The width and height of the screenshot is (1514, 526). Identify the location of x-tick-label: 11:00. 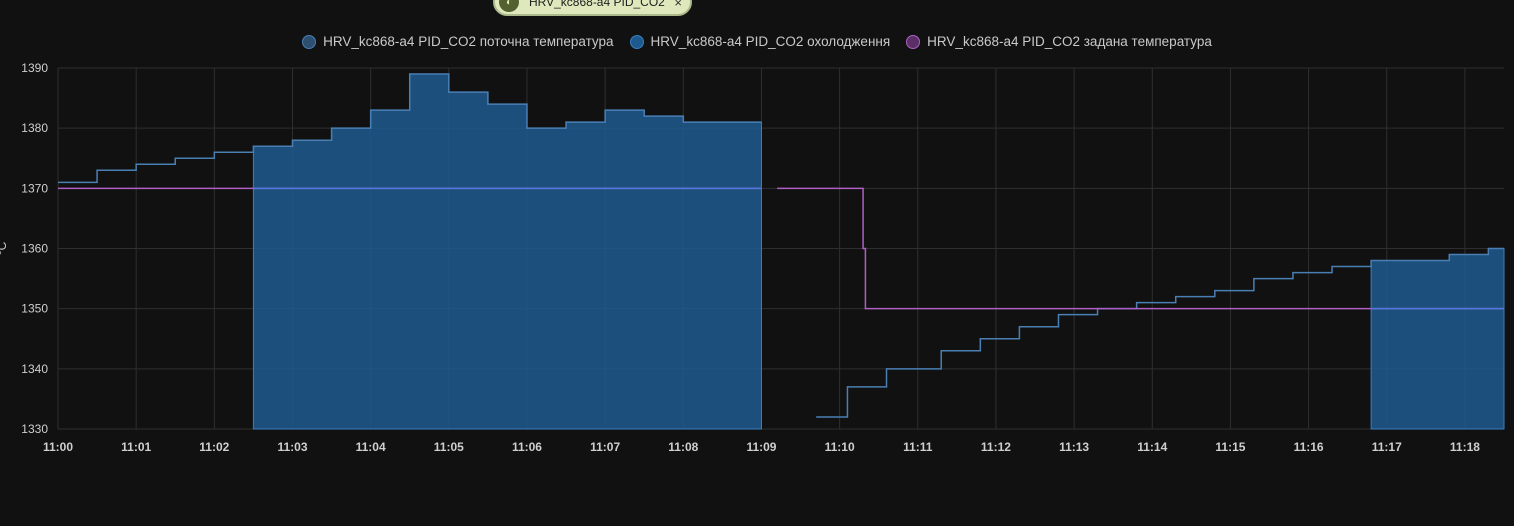
(58, 447).